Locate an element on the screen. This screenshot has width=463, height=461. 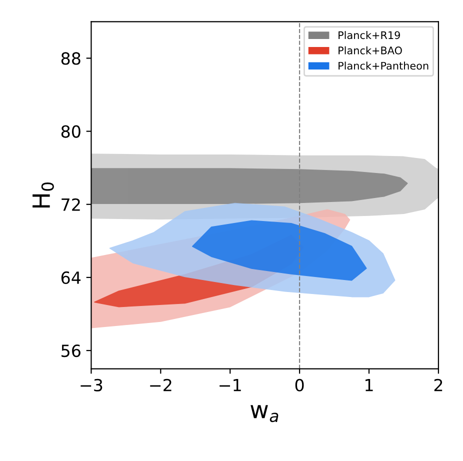
y-tick-label: 56 is located at coordinates (71, 351).